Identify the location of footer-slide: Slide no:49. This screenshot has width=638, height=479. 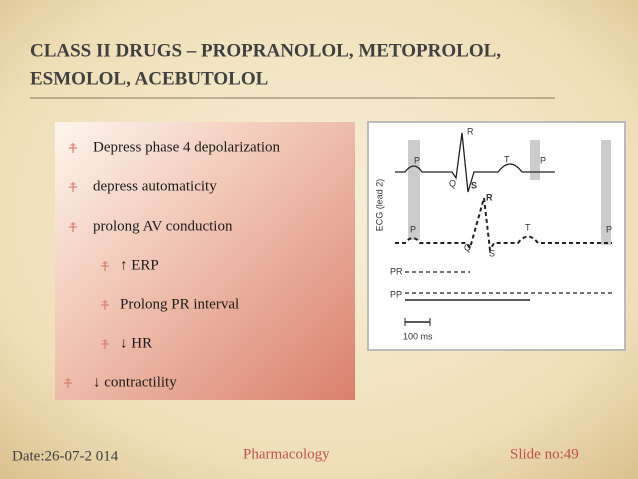
(544, 454).